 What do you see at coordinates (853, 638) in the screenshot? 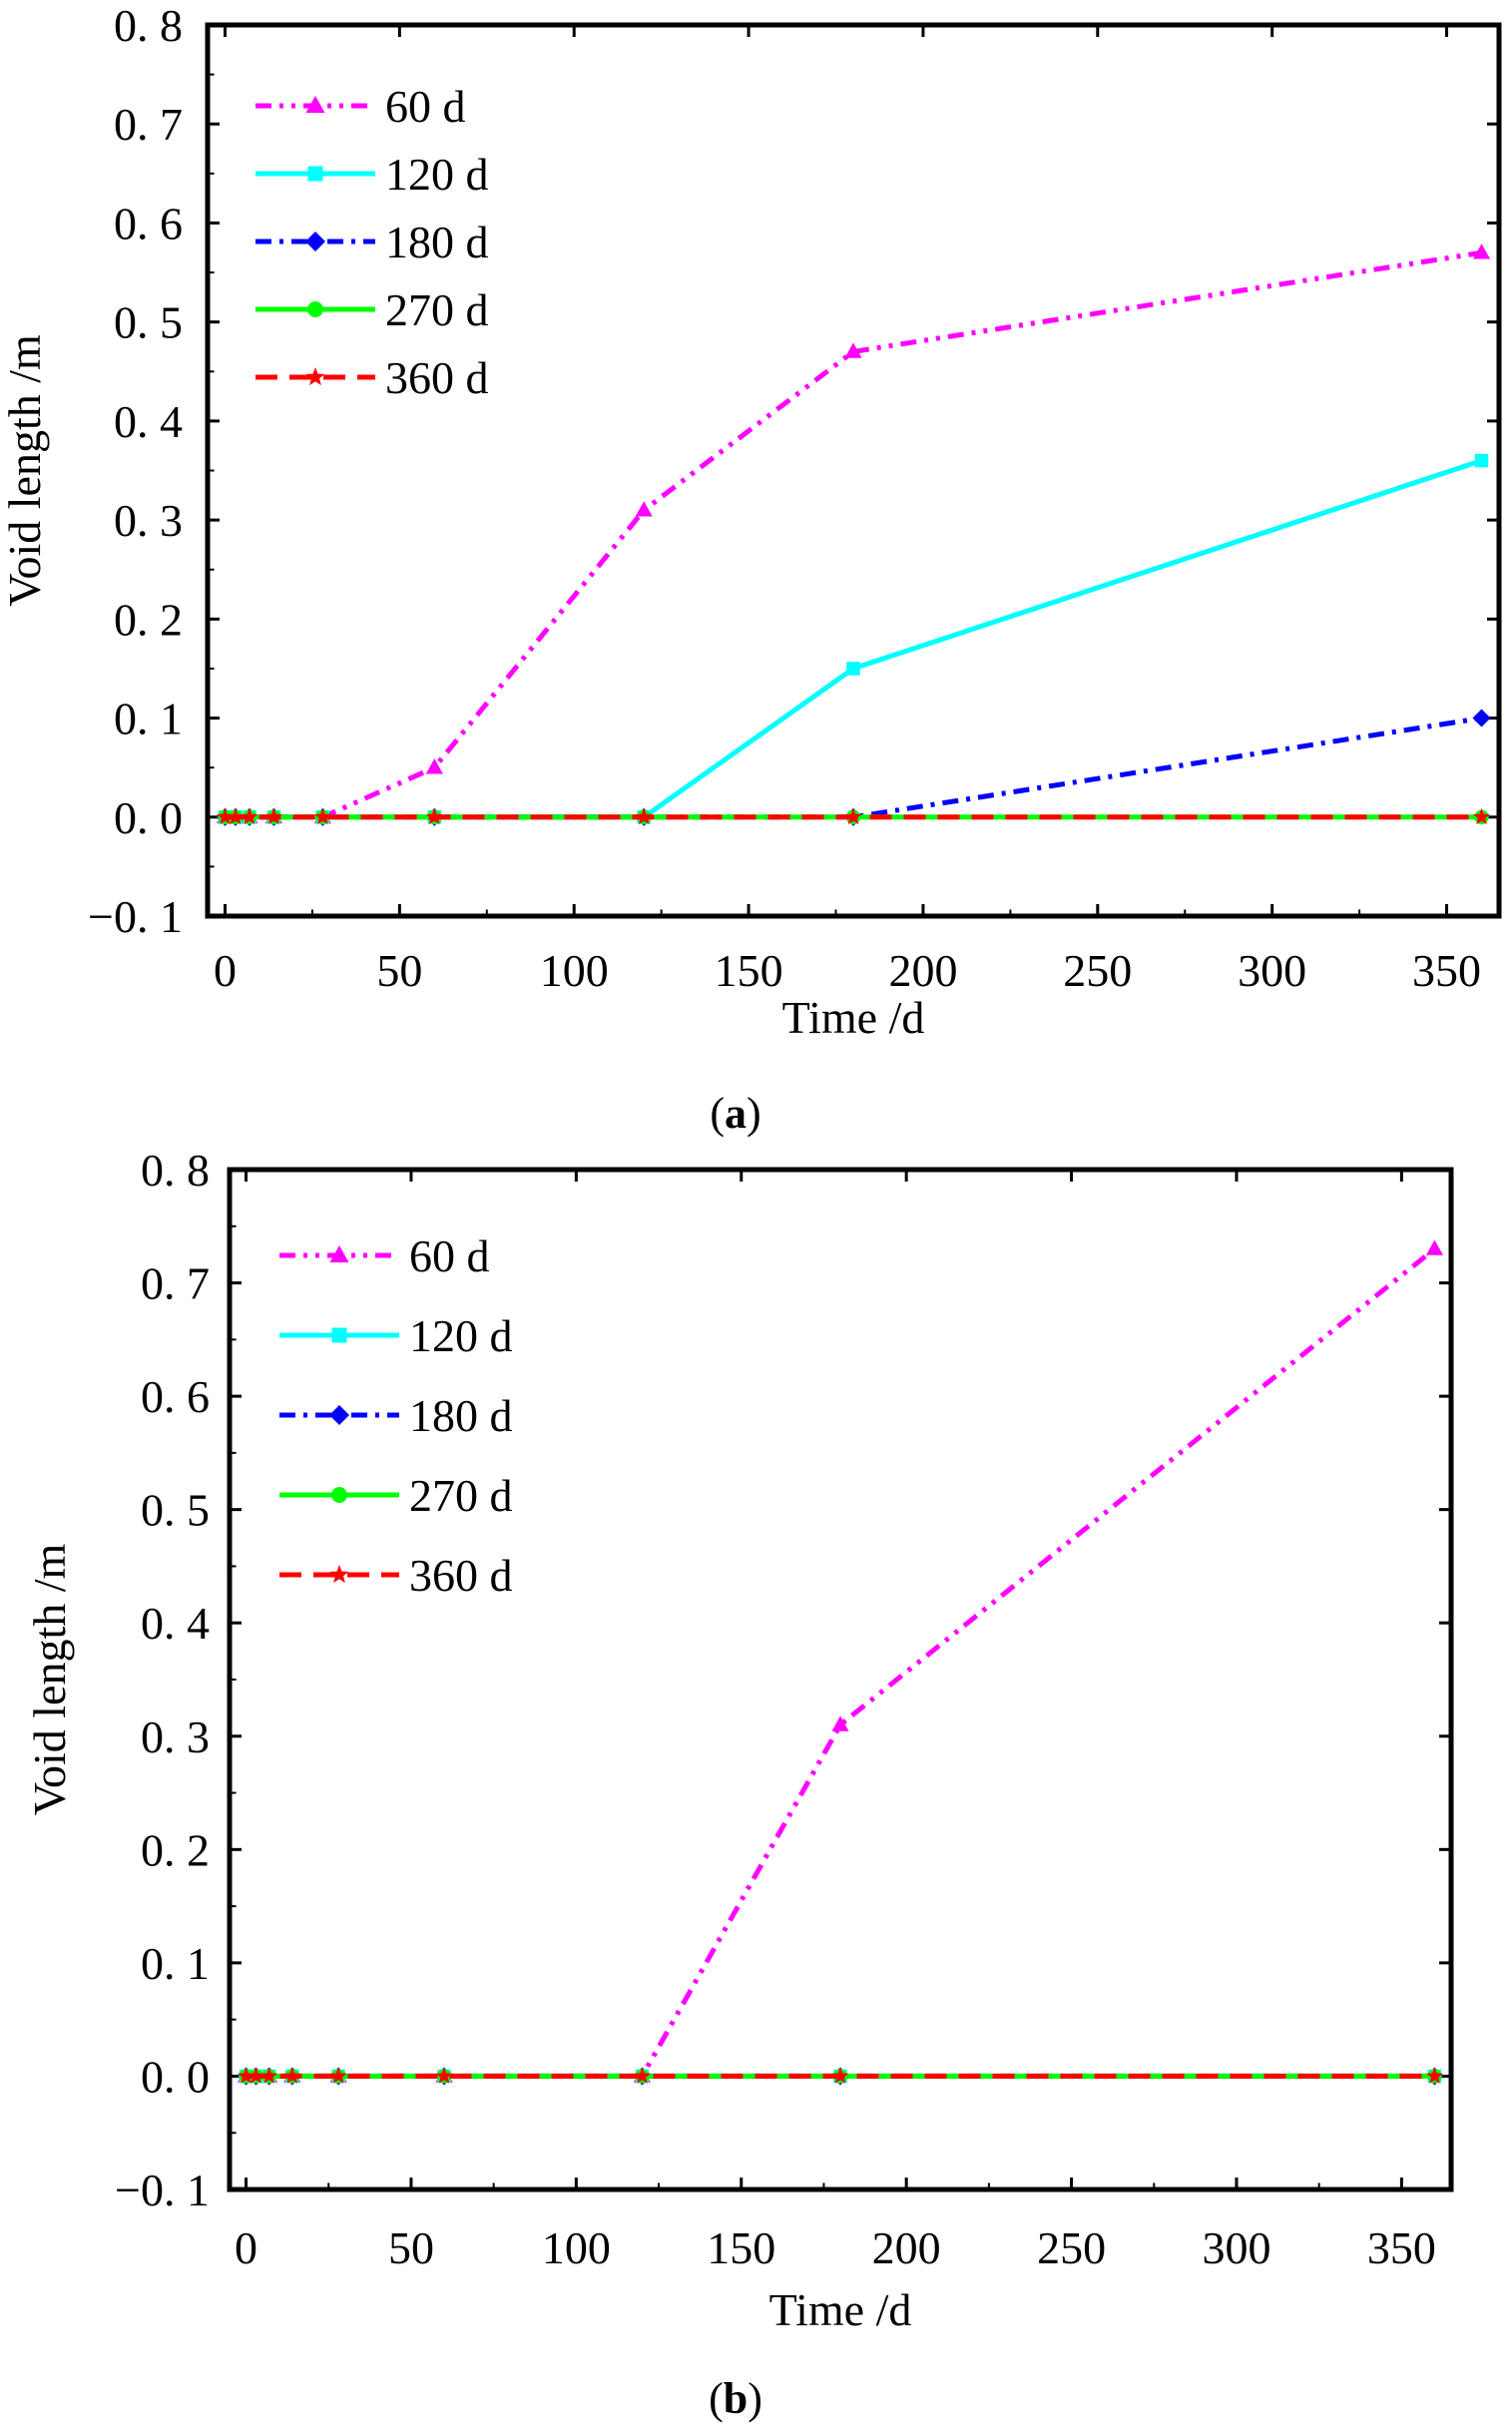
I see `series-120d` at bounding box center [853, 638].